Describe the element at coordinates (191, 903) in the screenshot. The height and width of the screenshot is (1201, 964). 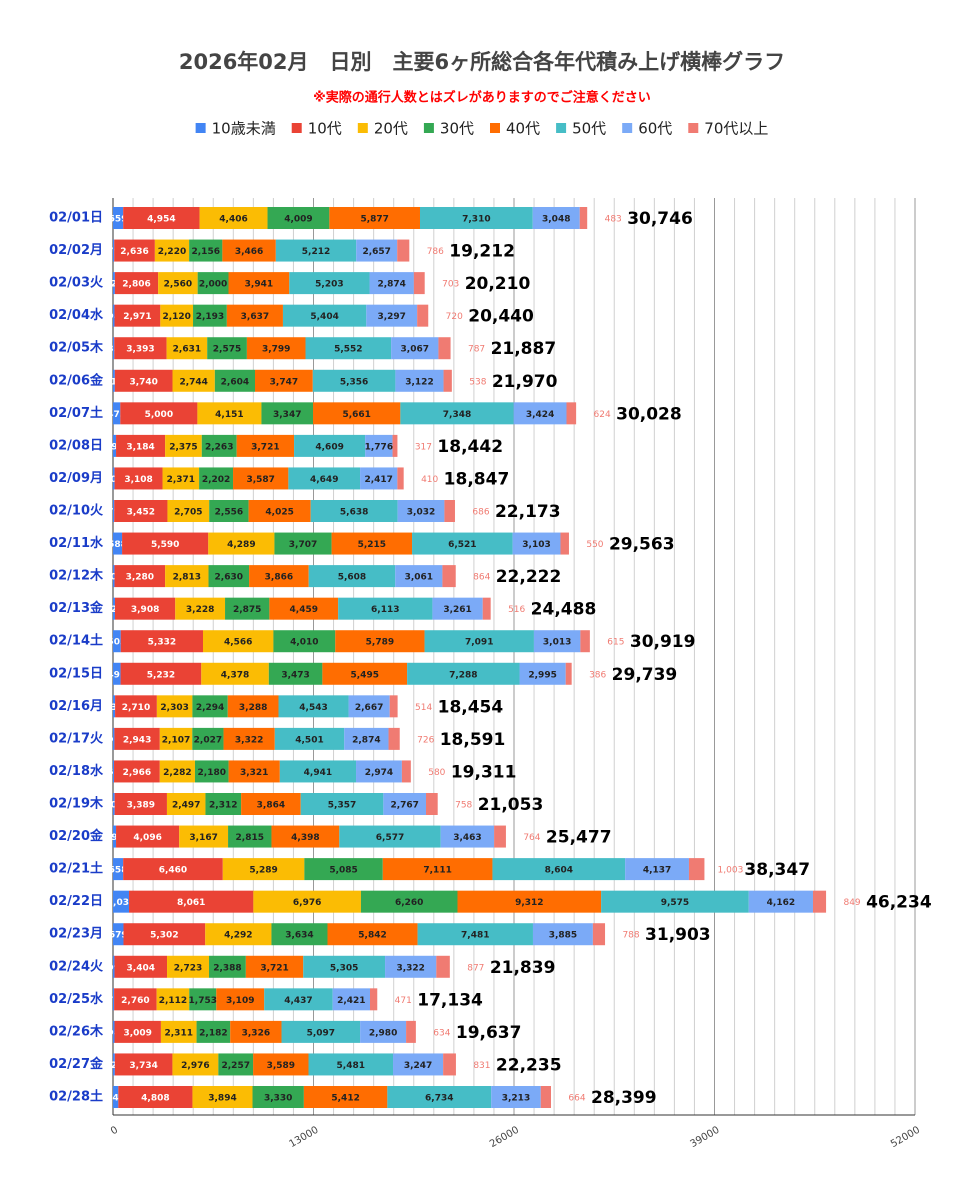
I see `data-label: 8,061` at that location.